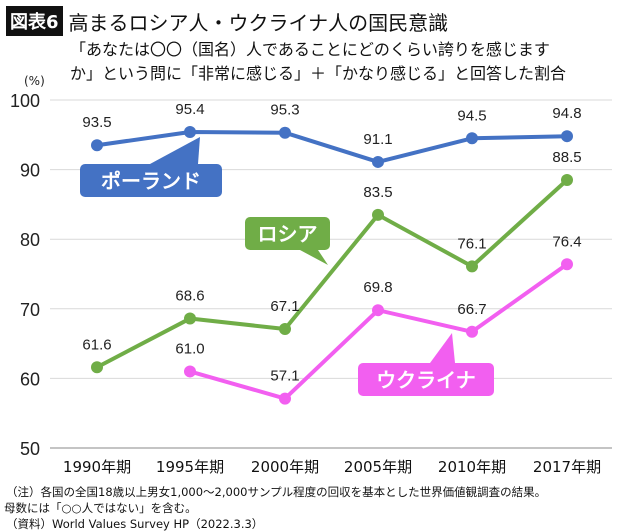 The height and width of the screenshot is (532, 620). Describe the element at coordinates (377, 139) in the screenshot. I see `data-label: 91.1` at that location.